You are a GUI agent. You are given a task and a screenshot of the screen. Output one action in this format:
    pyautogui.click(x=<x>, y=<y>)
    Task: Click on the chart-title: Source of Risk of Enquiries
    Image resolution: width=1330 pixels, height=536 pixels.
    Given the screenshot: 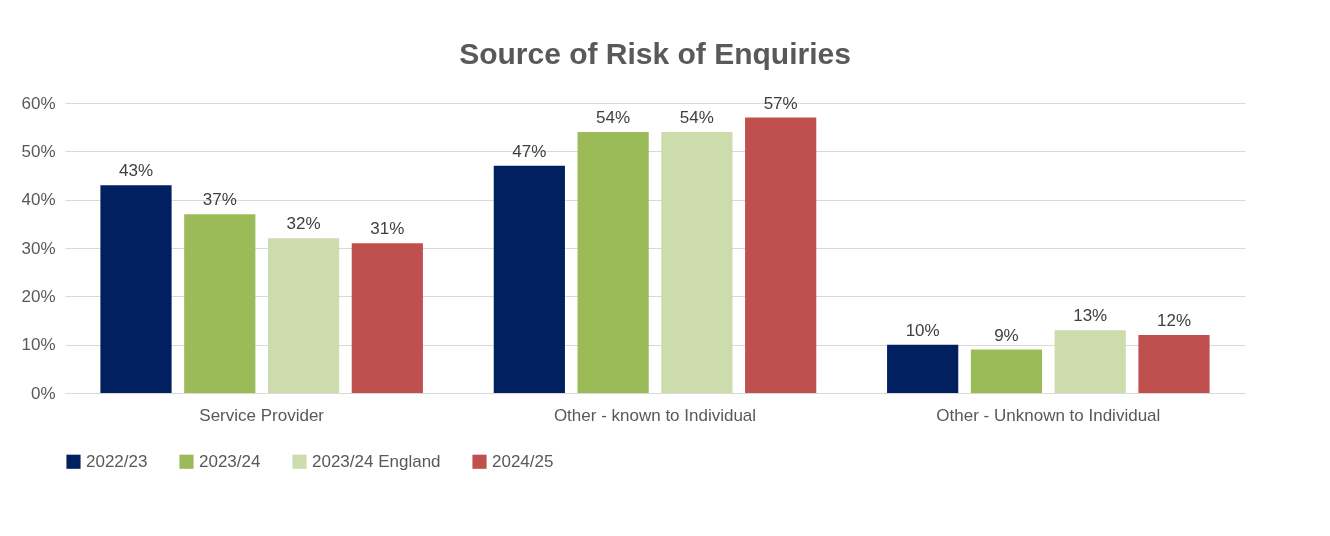 What is the action you would take?
    pyautogui.click(x=655, y=53)
    